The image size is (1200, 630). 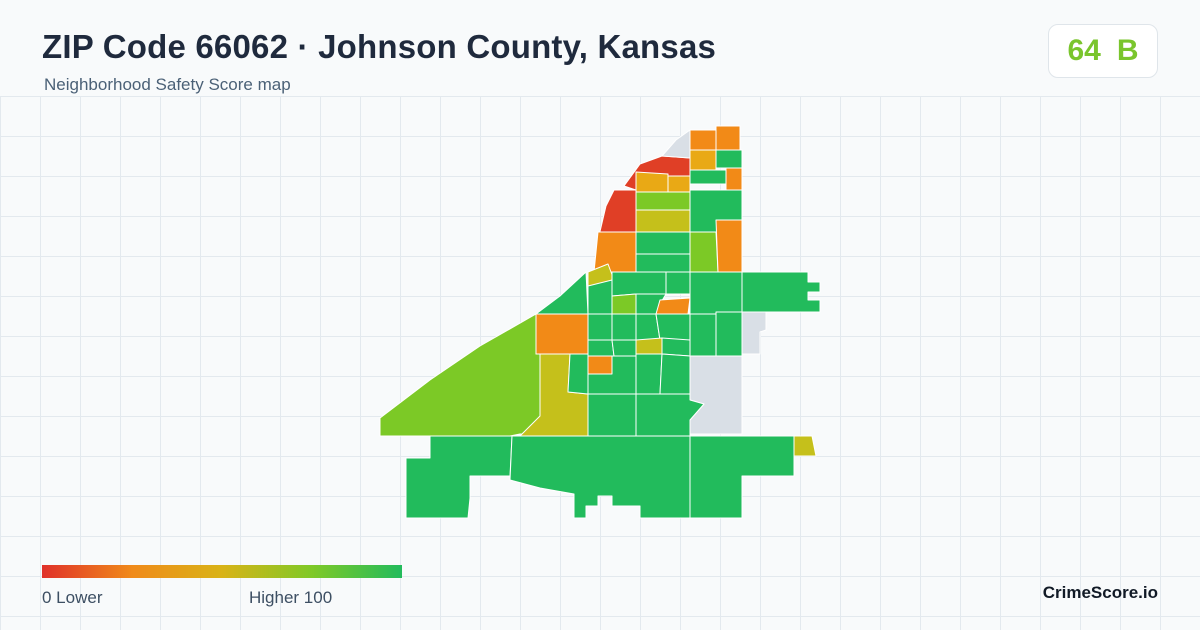 I want to click on safety-score-badge: 64 B, so click(x=1103, y=51).